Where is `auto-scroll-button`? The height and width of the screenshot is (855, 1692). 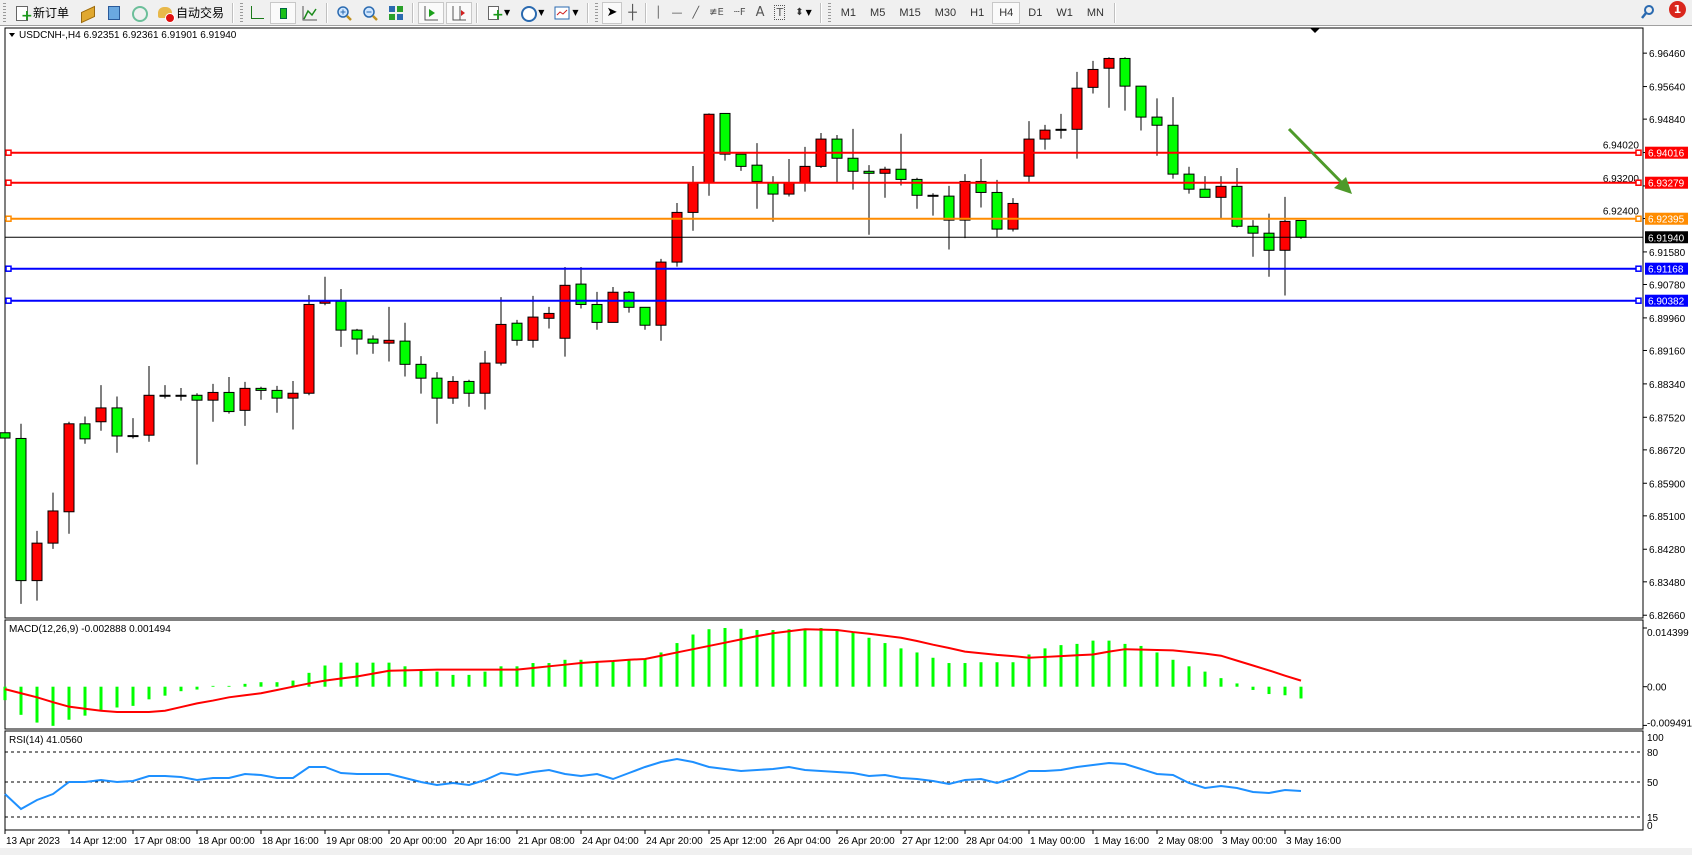 auto-scroll-button is located at coordinates (431, 12).